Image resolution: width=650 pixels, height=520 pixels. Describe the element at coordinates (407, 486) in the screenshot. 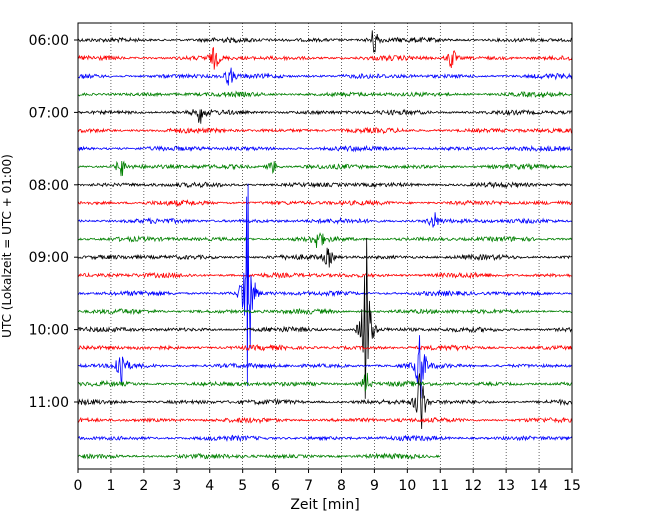

I see `x-tick-label: 10` at that location.